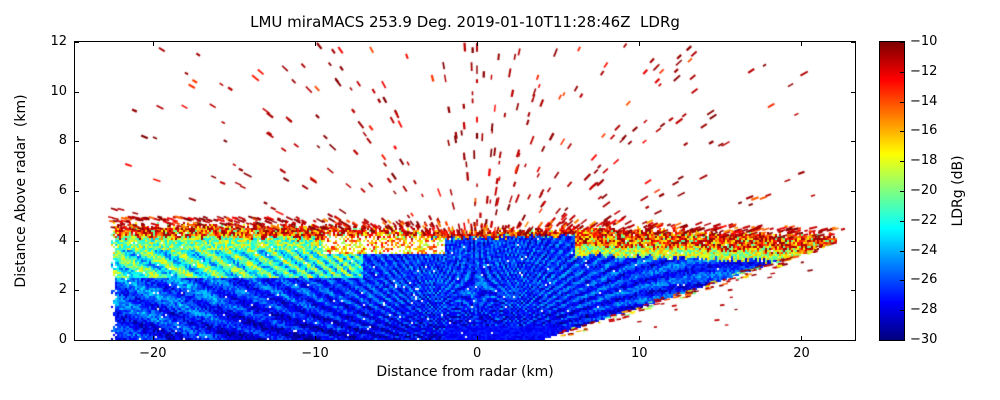 The image size is (1000, 400). What do you see at coordinates (21, 191) in the screenshot?
I see `y-axis-label: Distance Above radar (km)` at bounding box center [21, 191].